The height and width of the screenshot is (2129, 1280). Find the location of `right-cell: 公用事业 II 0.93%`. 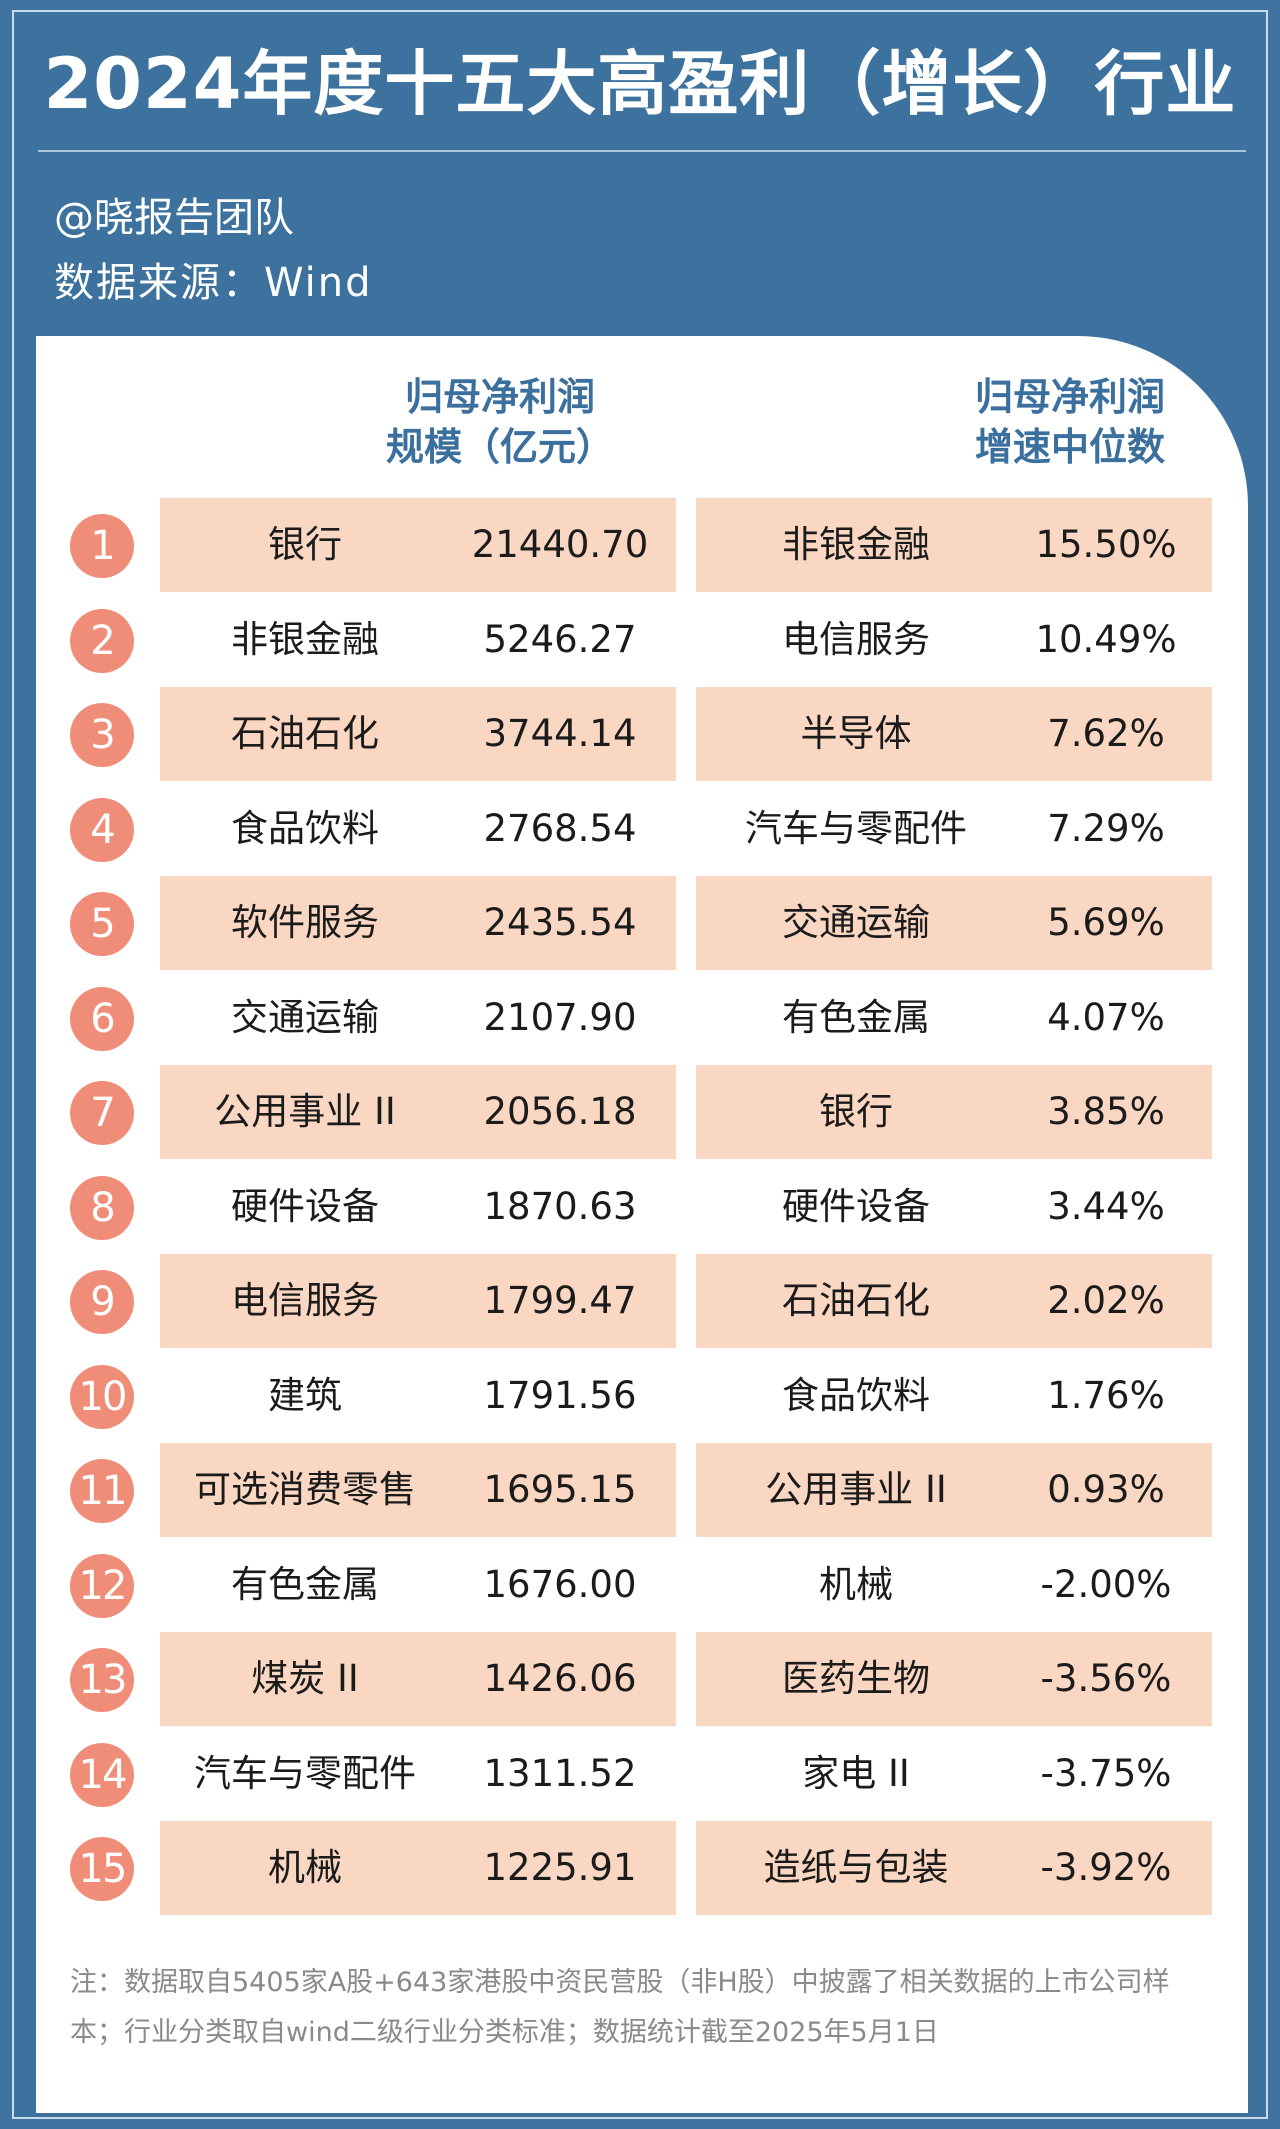

right-cell: 公用事业 II 0.93% is located at coordinates (954, 1490).